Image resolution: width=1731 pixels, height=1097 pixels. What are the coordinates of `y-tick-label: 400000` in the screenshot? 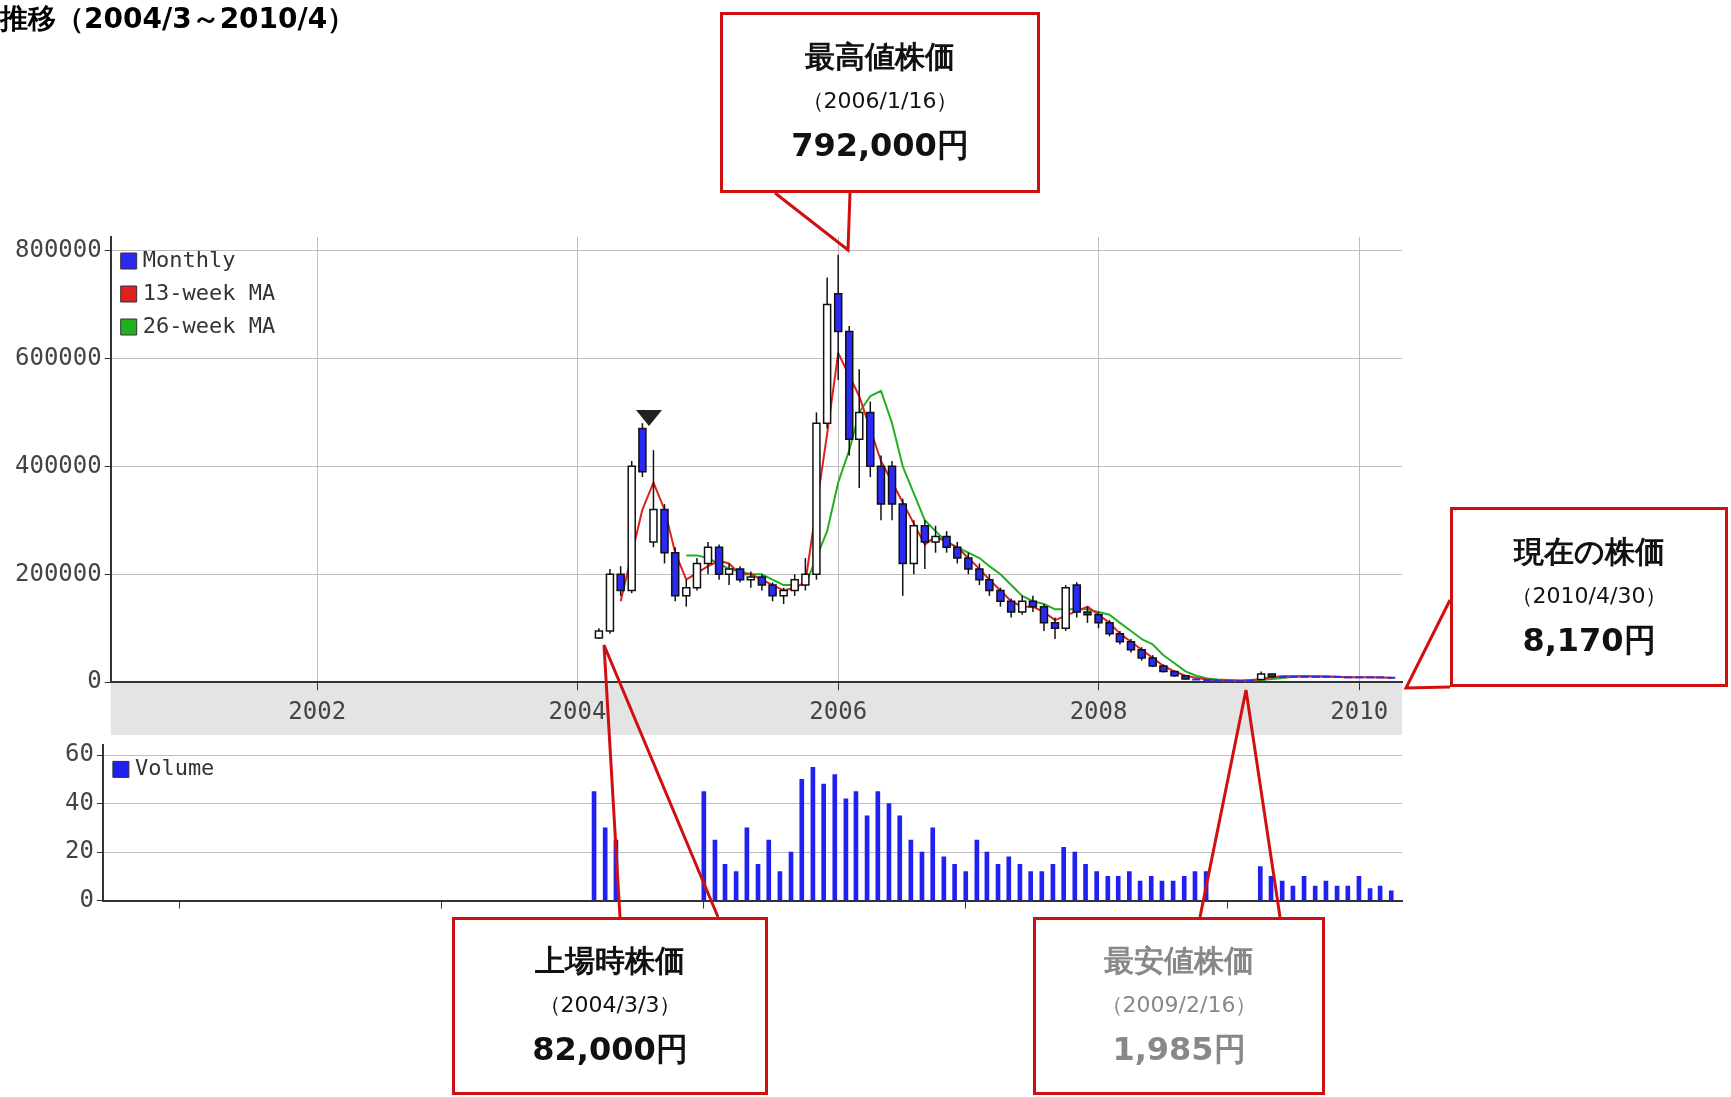 It's located at (58, 464).